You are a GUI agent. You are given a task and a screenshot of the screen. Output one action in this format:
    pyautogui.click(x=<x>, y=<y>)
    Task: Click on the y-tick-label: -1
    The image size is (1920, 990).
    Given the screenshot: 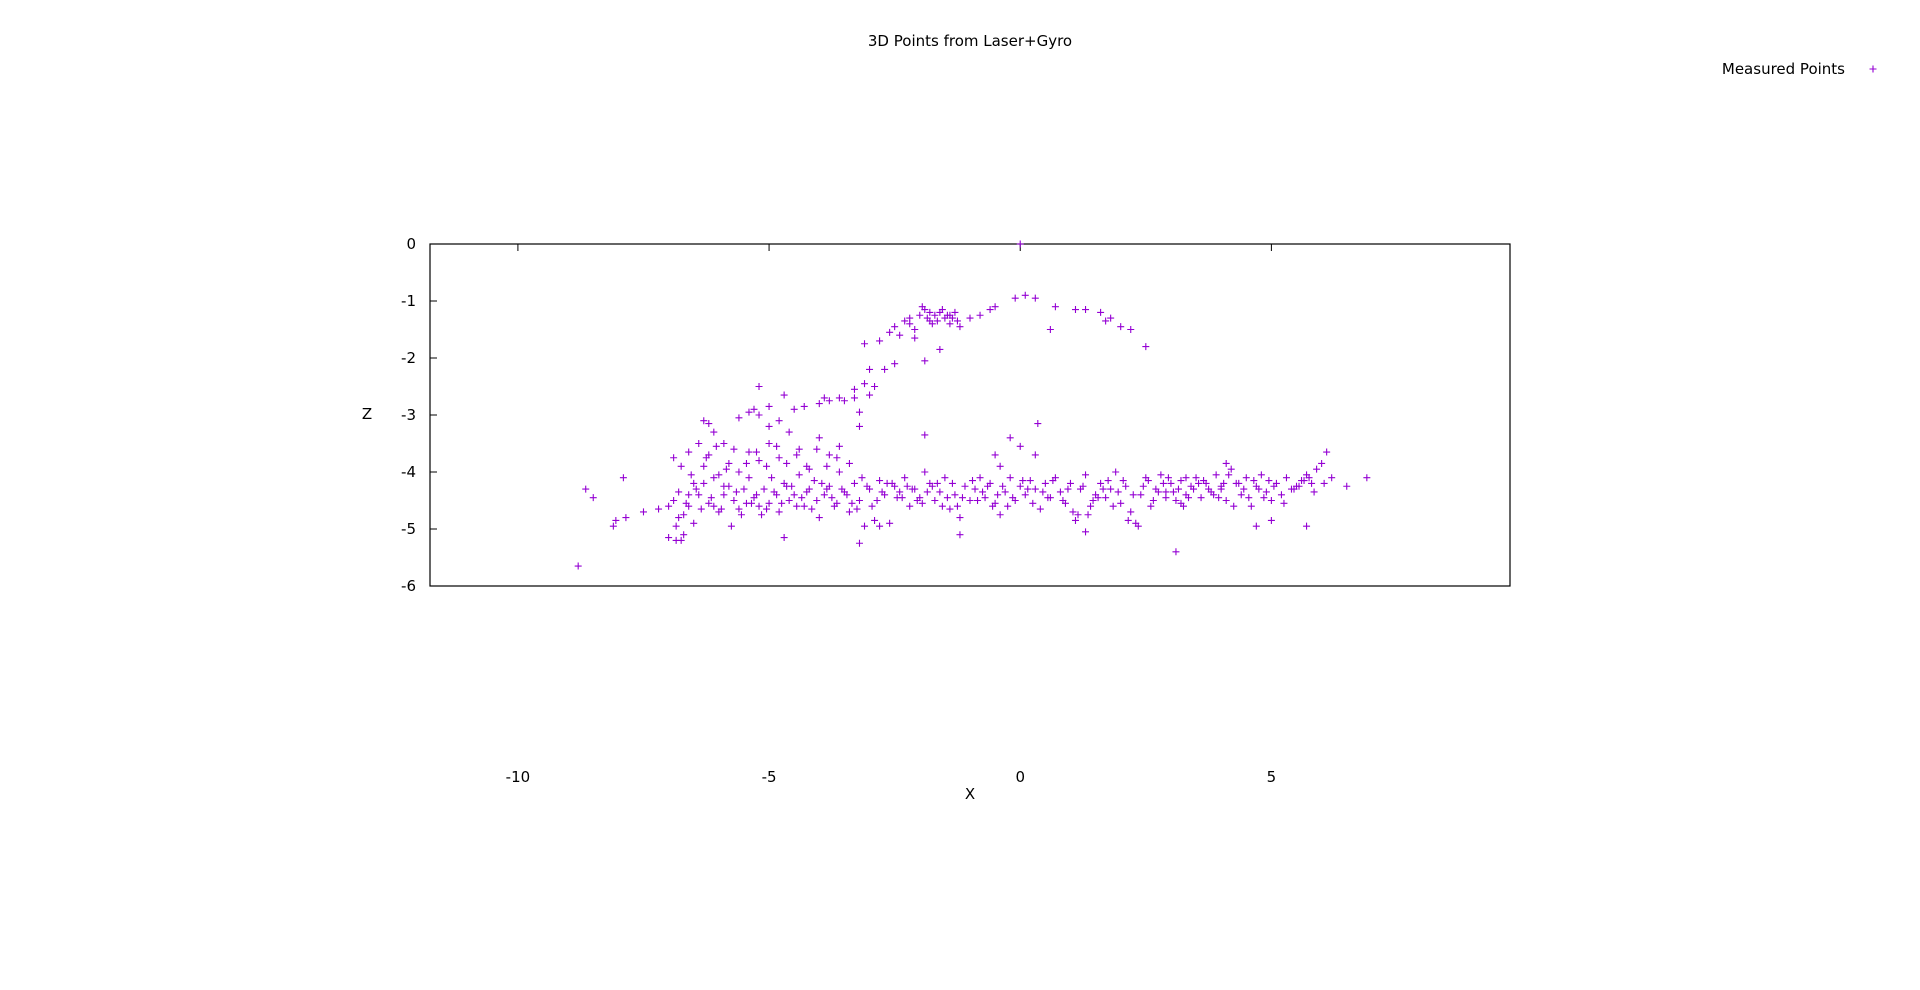 What is the action you would take?
    pyautogui.click(x=408, y=301)
    